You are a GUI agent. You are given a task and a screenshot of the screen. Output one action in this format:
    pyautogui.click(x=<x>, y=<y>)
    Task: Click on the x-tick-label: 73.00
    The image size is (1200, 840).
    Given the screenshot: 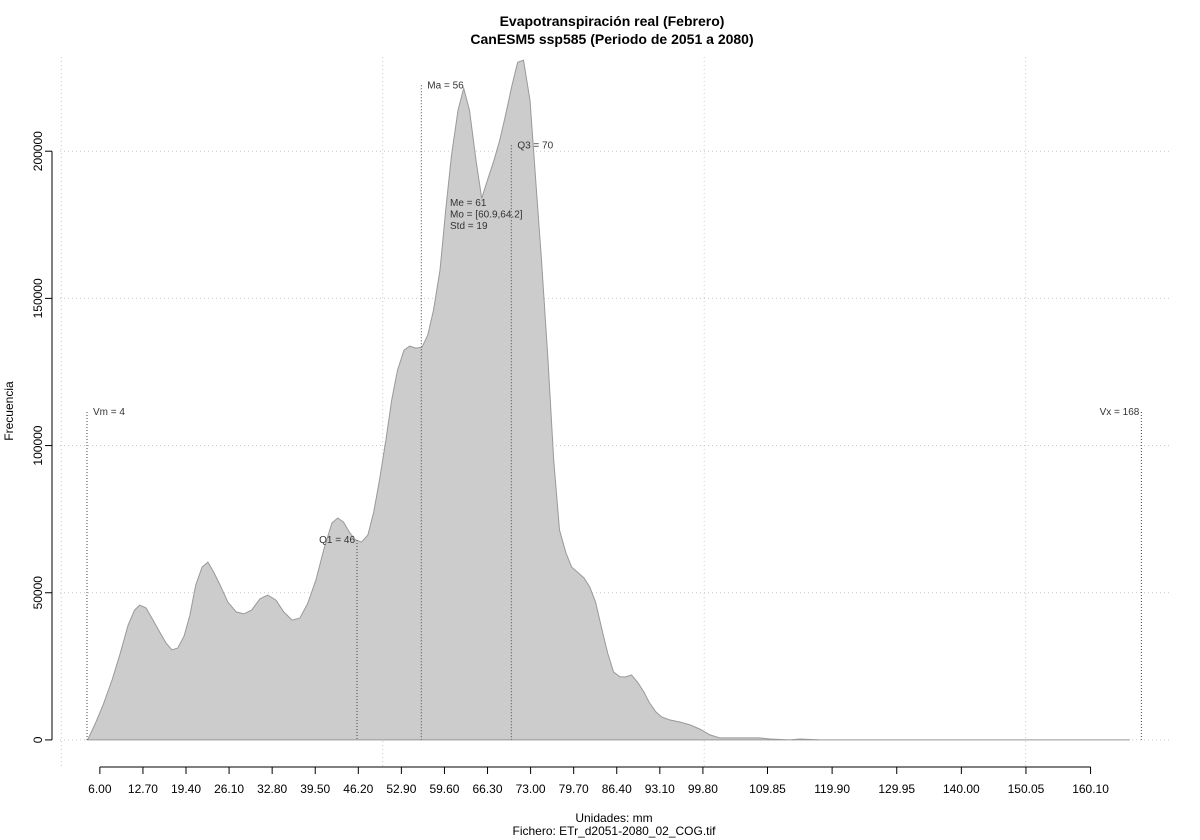 What is the action you would take?
    pyautogui.click(x=531, y=789)
    